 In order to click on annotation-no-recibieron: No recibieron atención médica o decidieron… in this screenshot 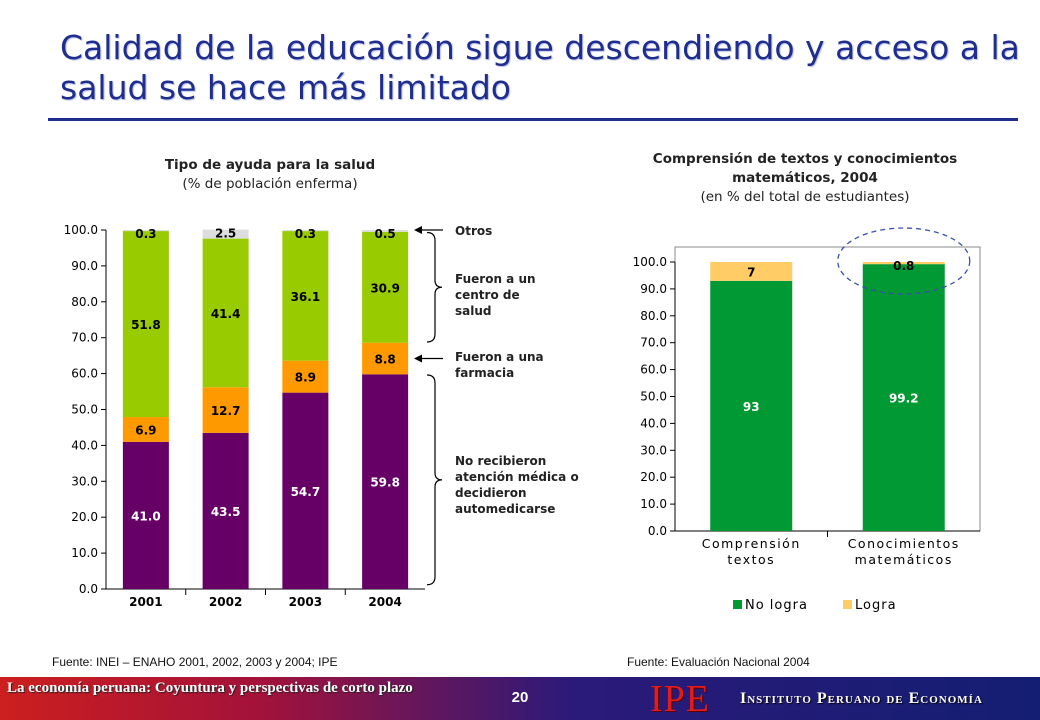, I will do `click(517, 485)`.